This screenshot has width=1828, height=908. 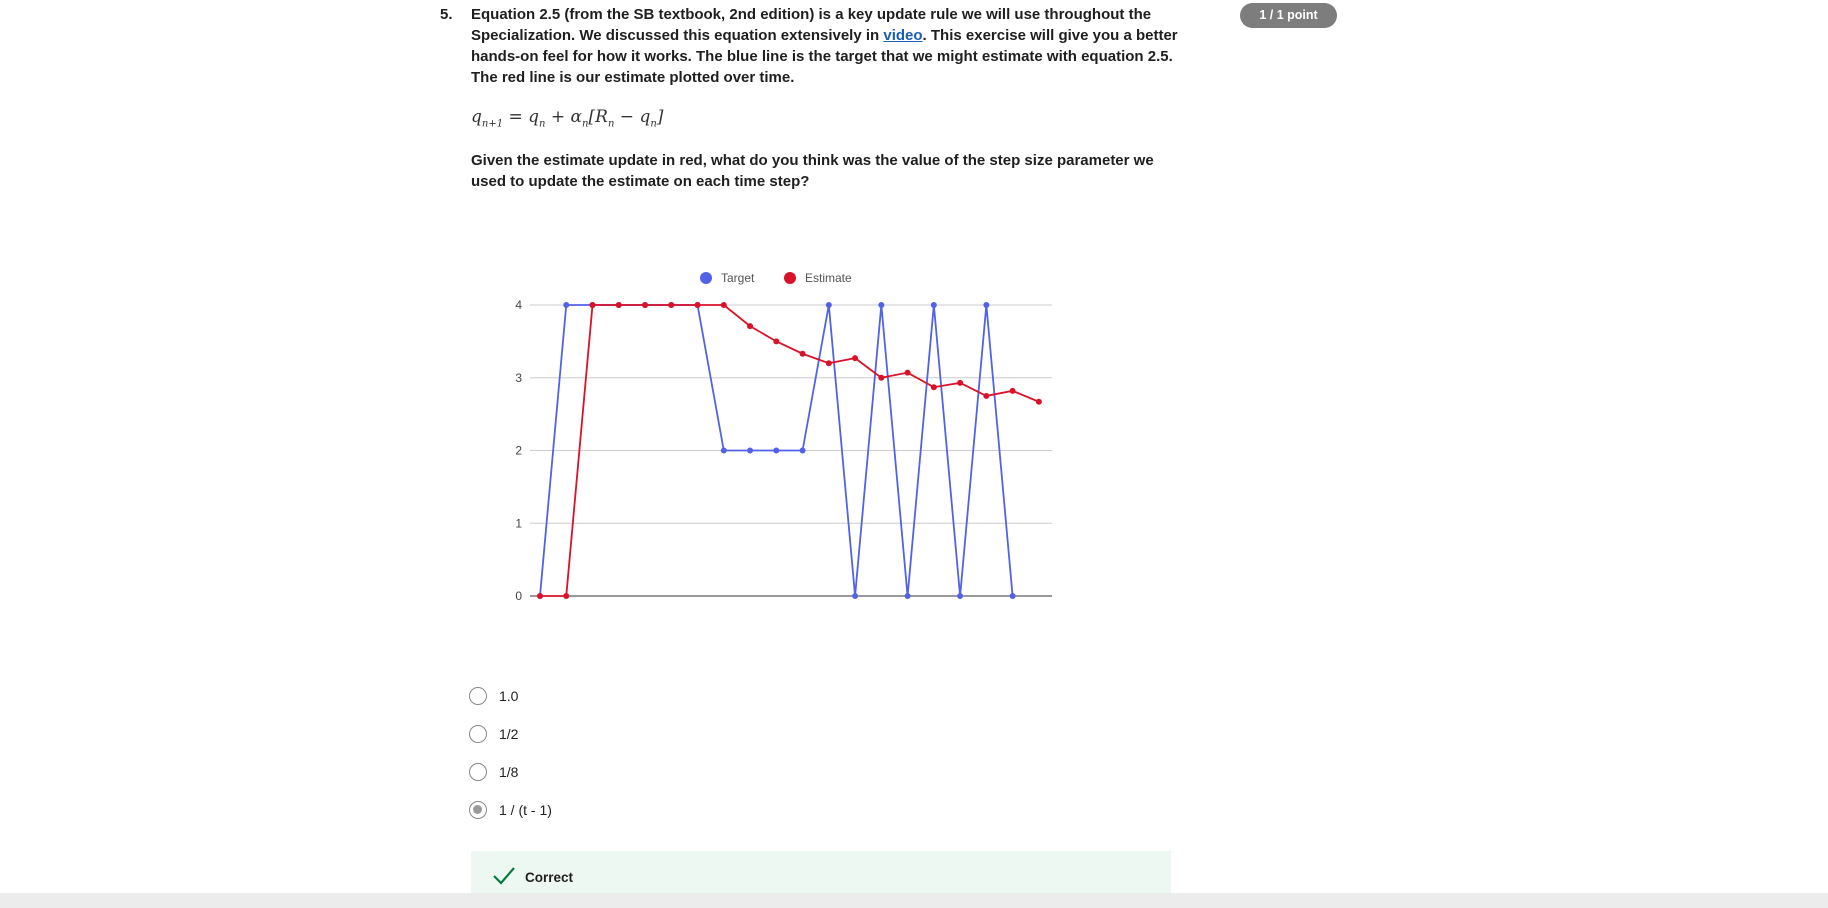 I want to click on formula-r: R, so click(x=601, y=117).